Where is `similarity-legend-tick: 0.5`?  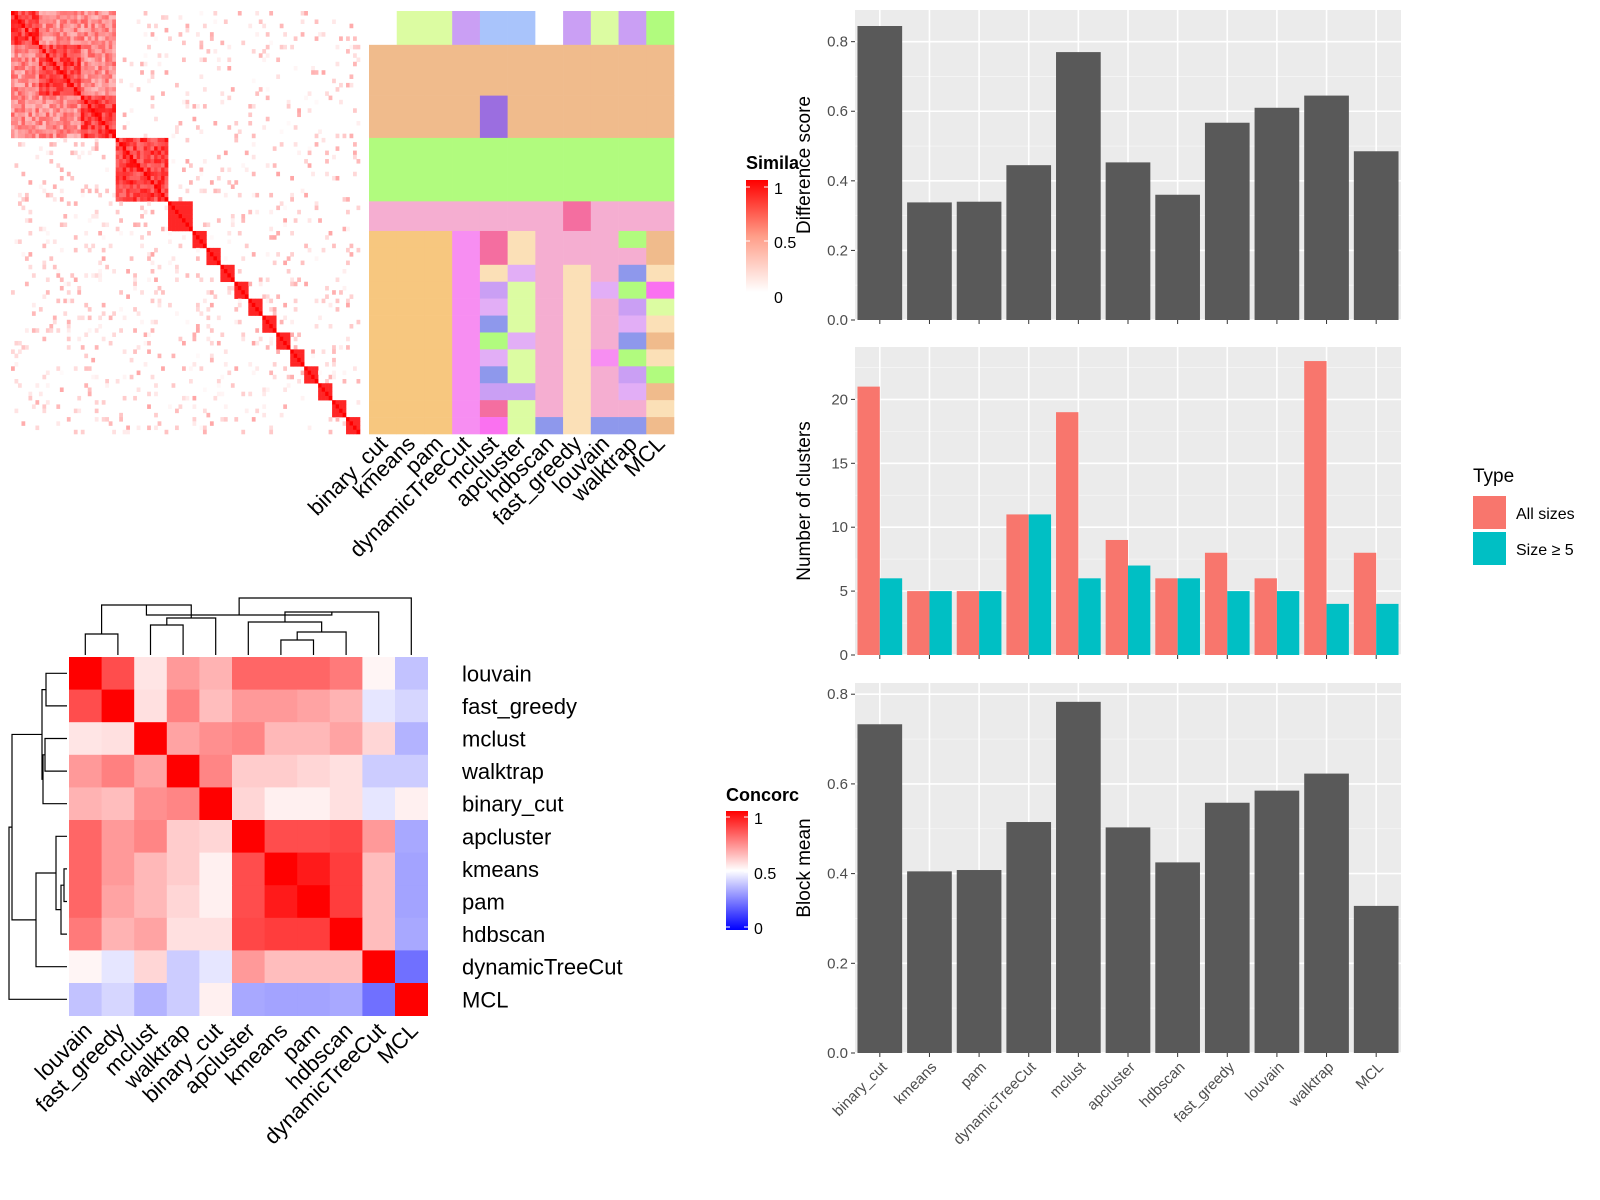 similarity-legend-tick: 0.5 is located at coordinates (785, 243).